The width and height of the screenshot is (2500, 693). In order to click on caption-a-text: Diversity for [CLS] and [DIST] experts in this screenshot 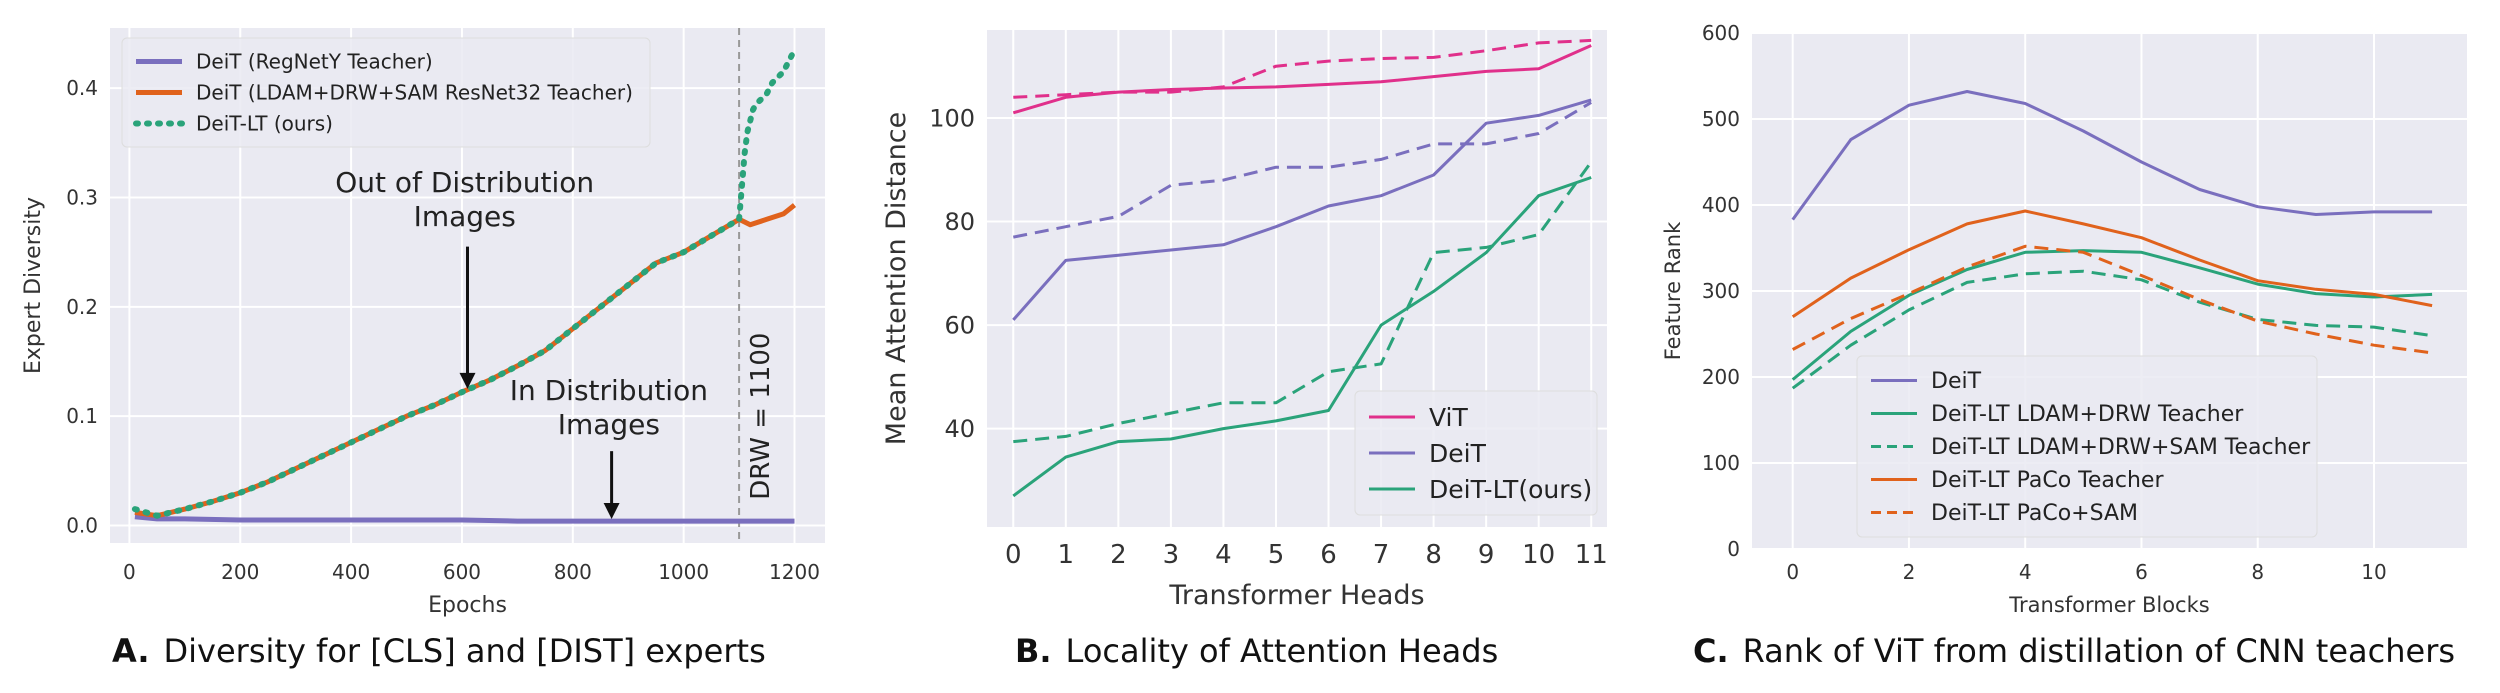, I will do `click(464, 651)`.